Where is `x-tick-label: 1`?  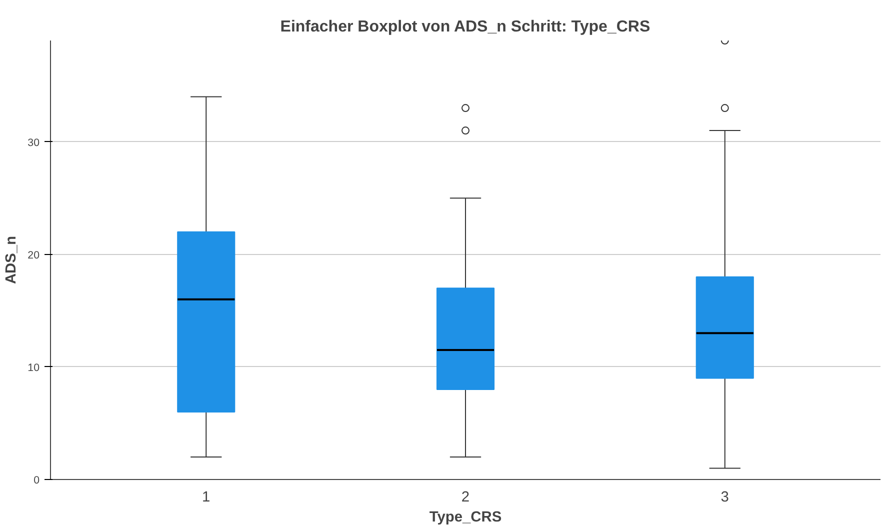
x-tick-label: 1 is located at coordinates (206, 498).